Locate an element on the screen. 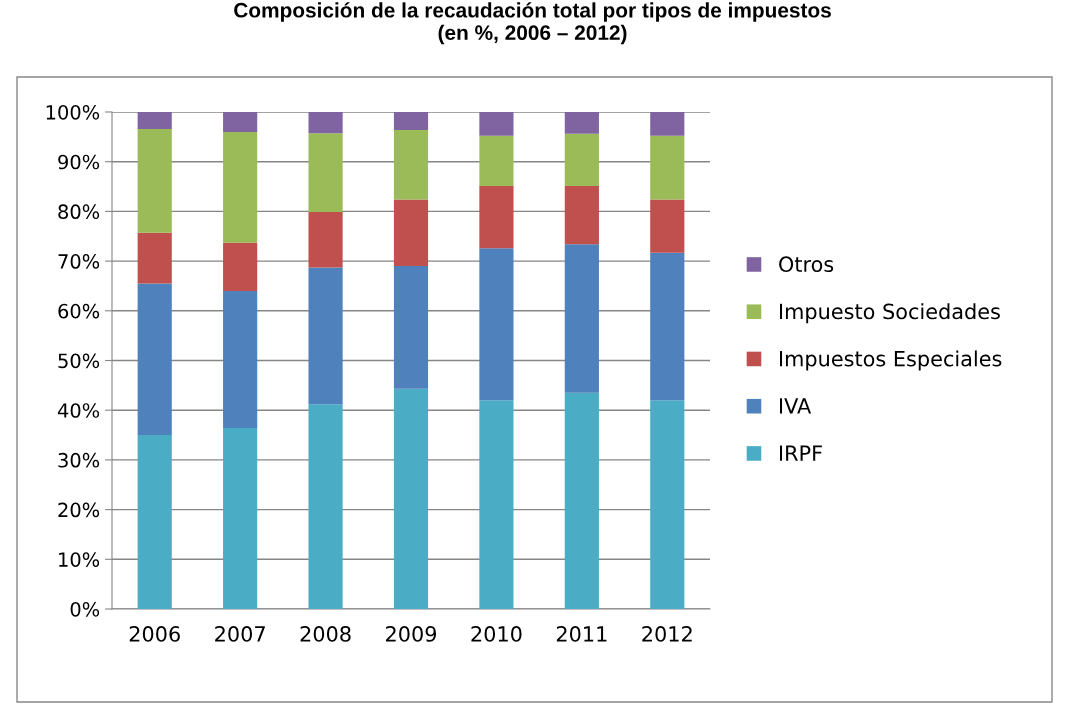  y-tick-label: 90% is located at coordinates (79, 162).